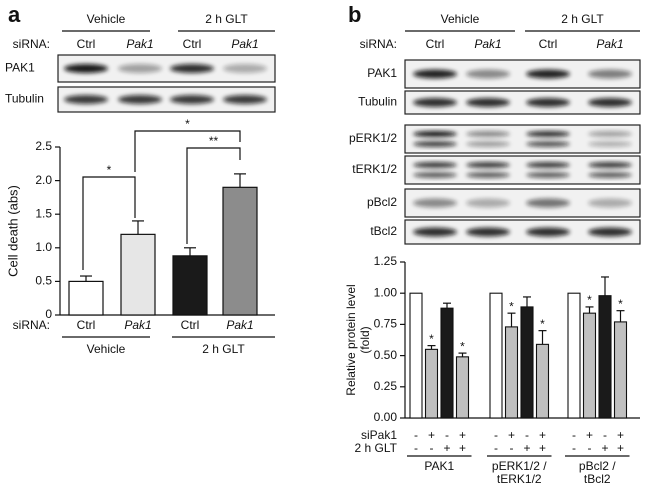  Describe the element at coordinates (43, 146) in the screenshot. I see `y-tick-label: 2.5` at that location.